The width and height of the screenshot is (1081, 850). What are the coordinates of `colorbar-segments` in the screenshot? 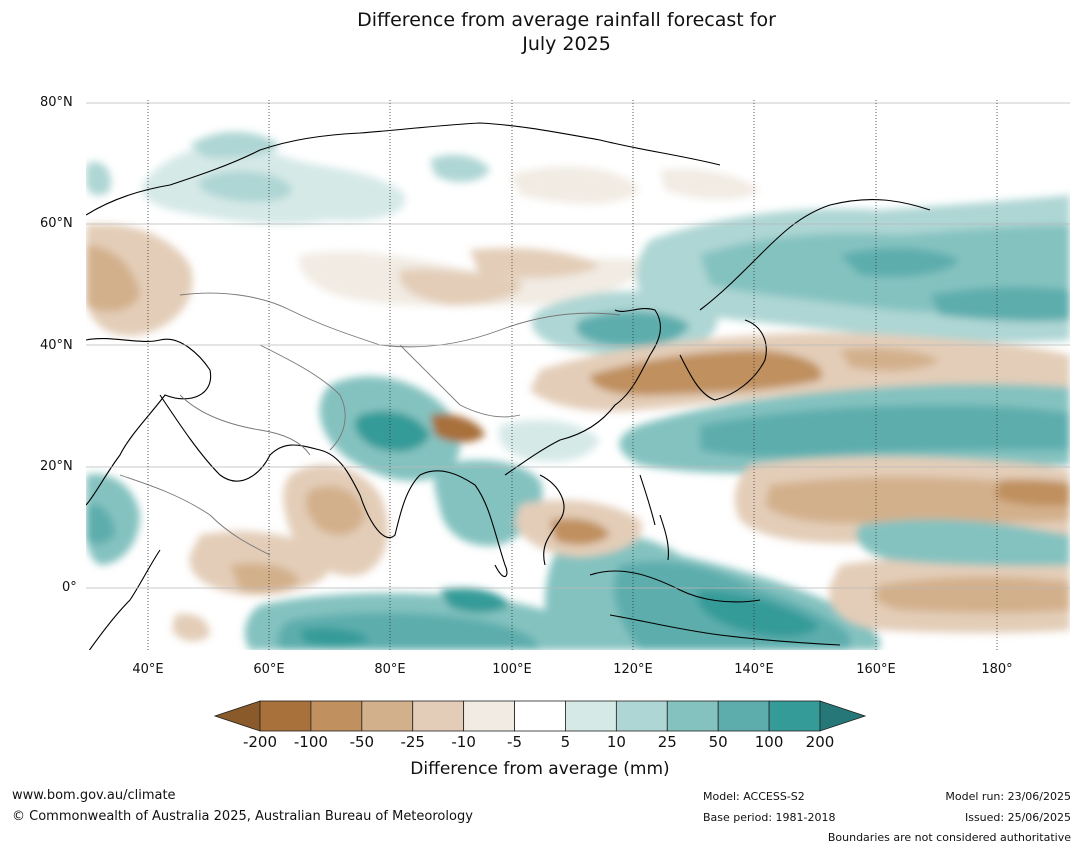 It's located at (540, 716).